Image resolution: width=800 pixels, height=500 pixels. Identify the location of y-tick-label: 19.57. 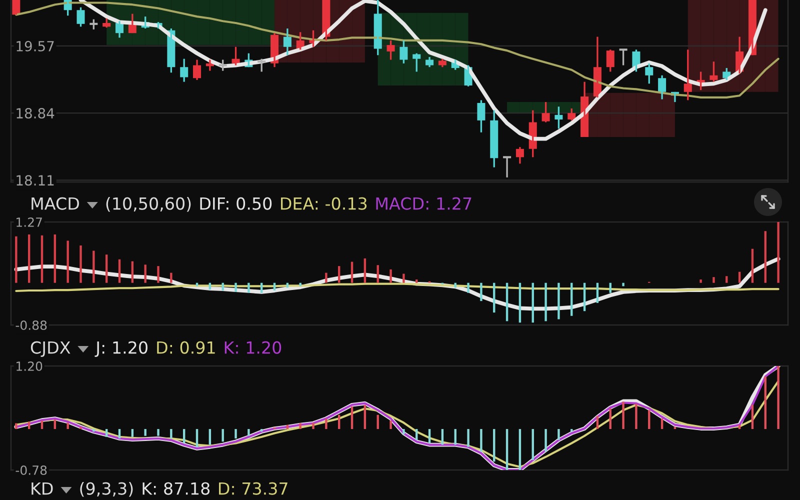
(35, 46).